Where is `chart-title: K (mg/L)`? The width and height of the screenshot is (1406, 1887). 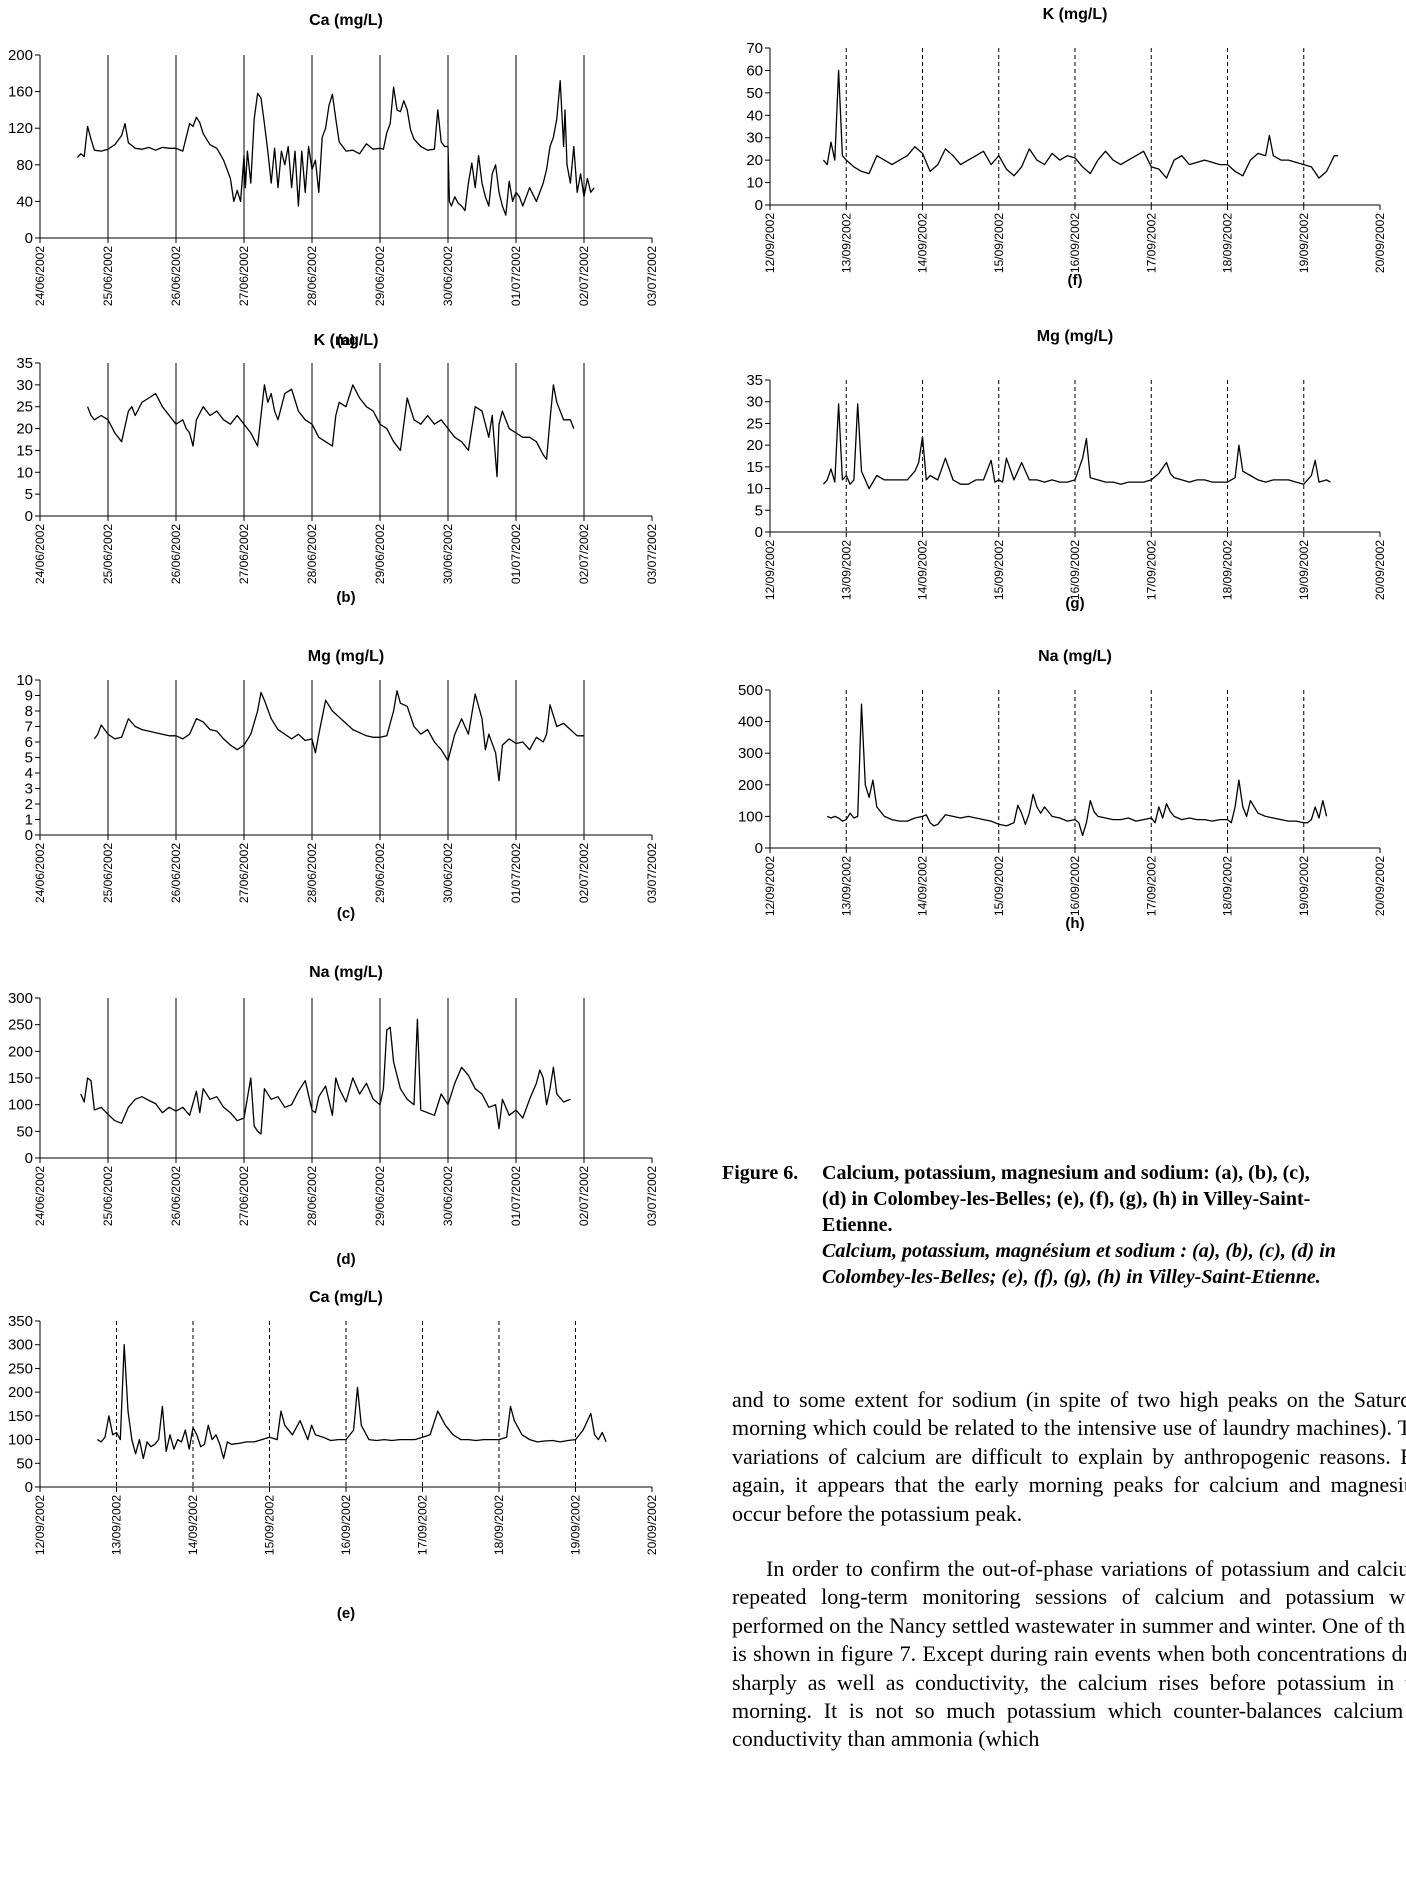 chart-title: K (mg/L) is located at coordinates (1075, 14).